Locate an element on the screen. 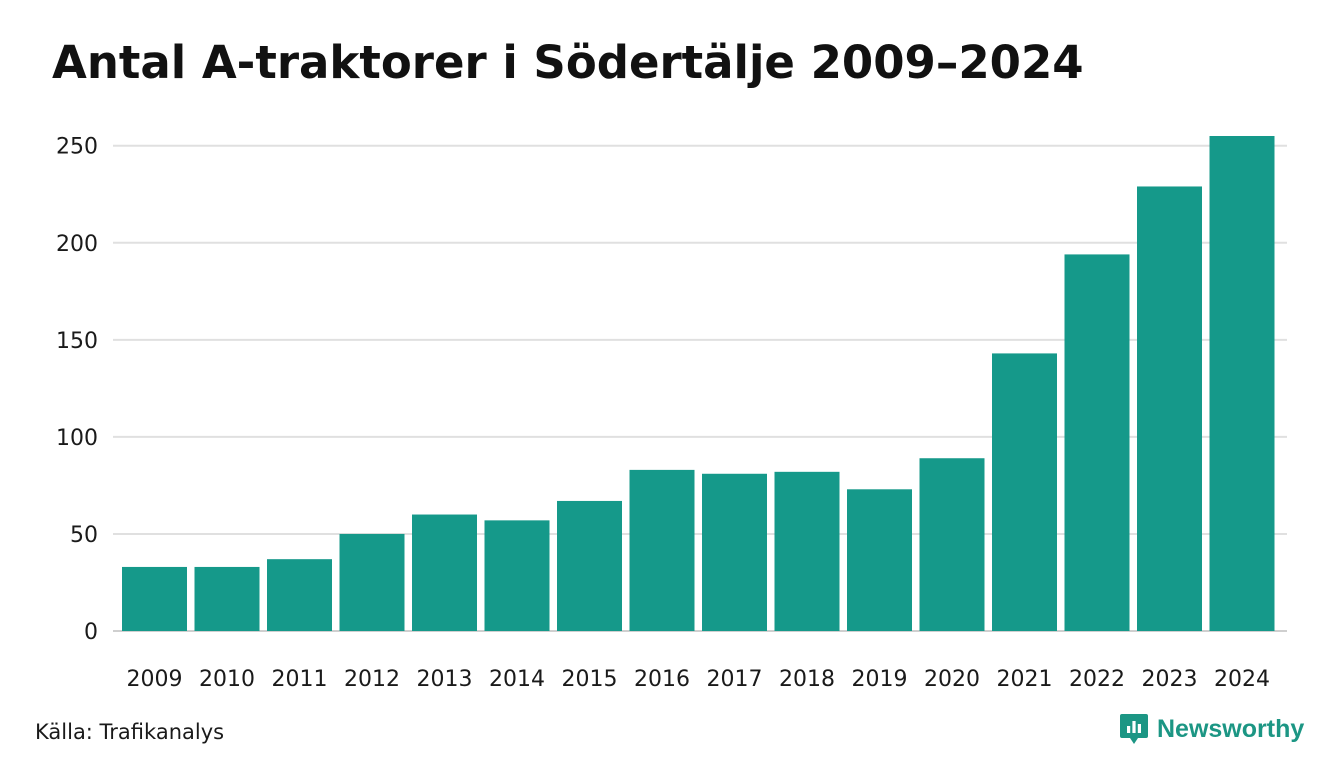 Image resolution: width=1340 pixels, height=780 pixels. chart-title: Antal A-traktorer i Södertälje 2009–2024 is located at coordinates (568, 62).